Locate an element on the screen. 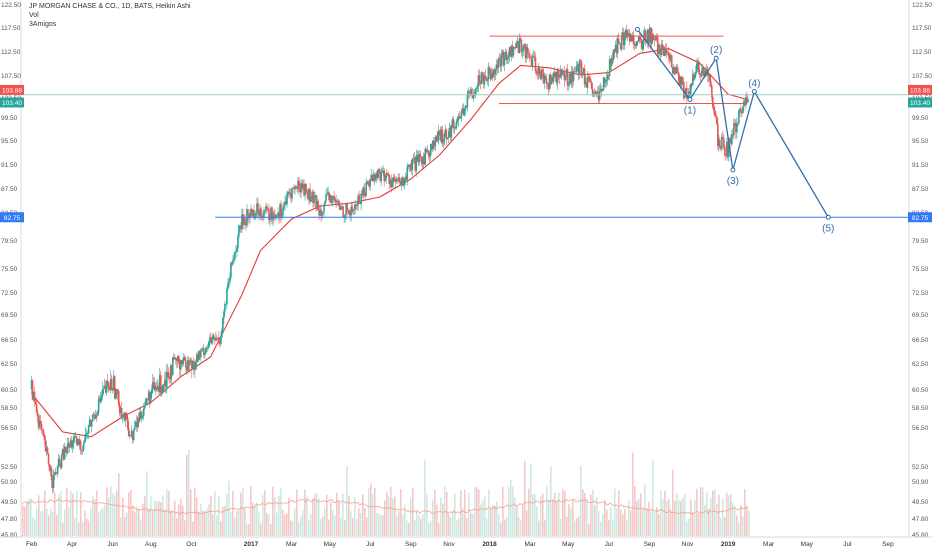 Image resolution: width=932 pixels, height=550 pixels. time-tick: May is located at coordinates (568, 544).